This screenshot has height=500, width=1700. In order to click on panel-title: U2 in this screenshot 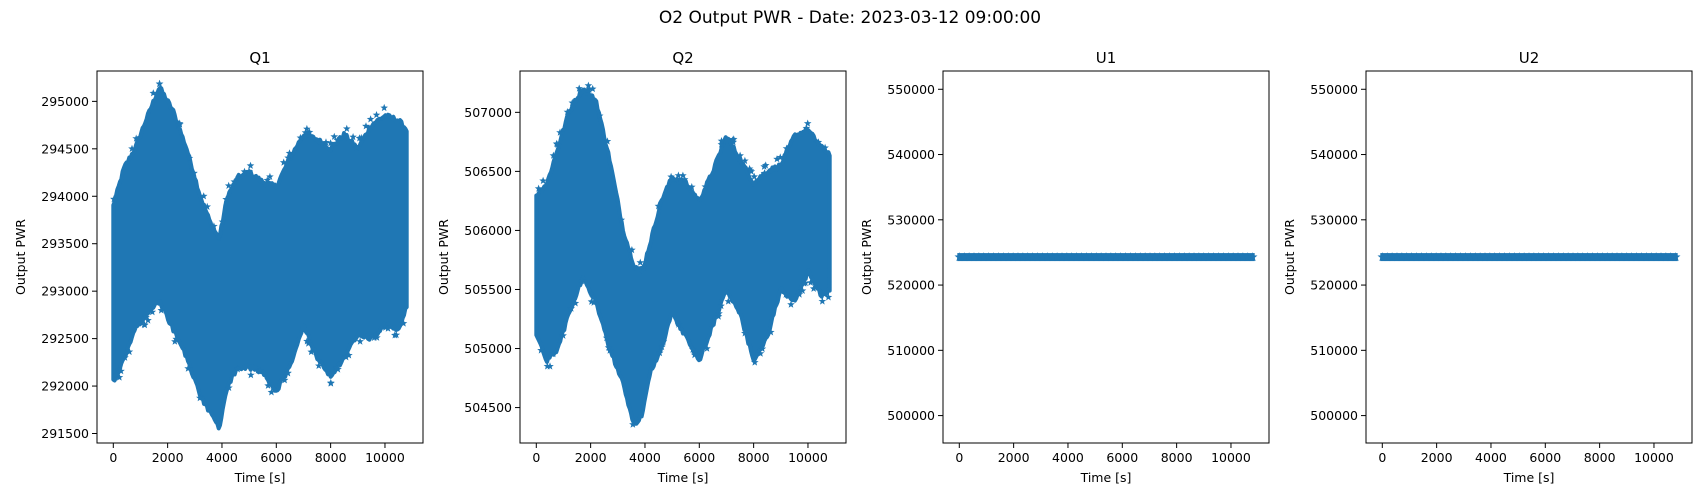, I will do `click(1529, 58)`.